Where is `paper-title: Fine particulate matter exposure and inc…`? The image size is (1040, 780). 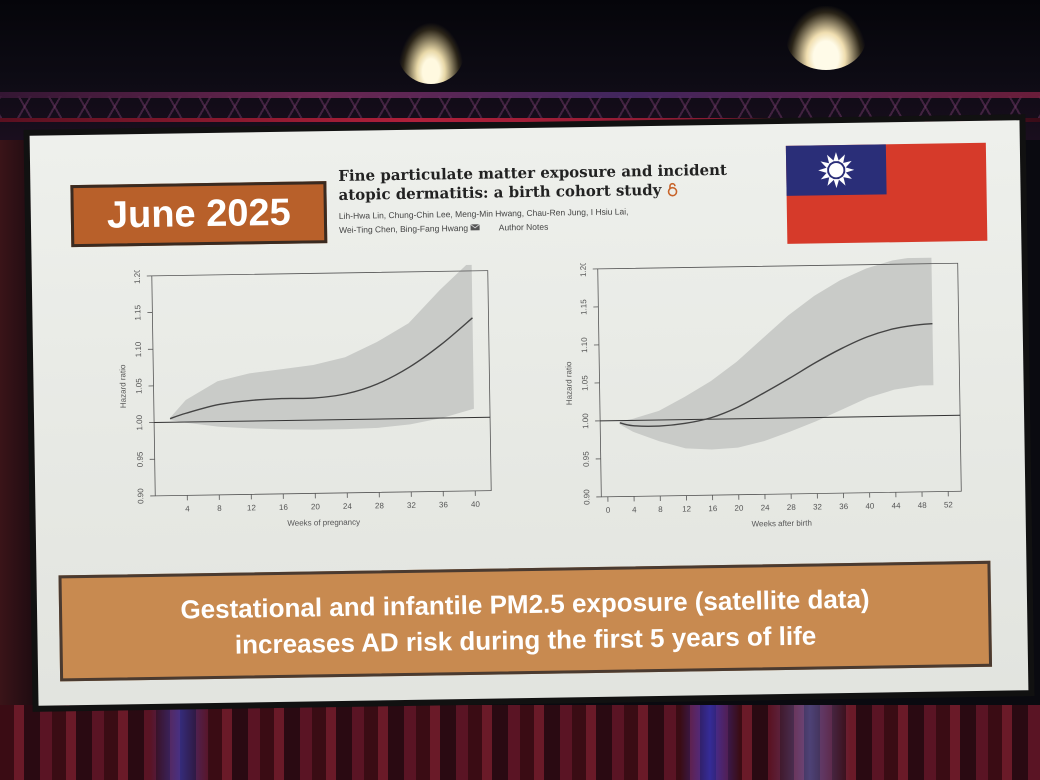
paper-title: Fine particulate matter exposure and inc… is located at coordinates (548, 182).